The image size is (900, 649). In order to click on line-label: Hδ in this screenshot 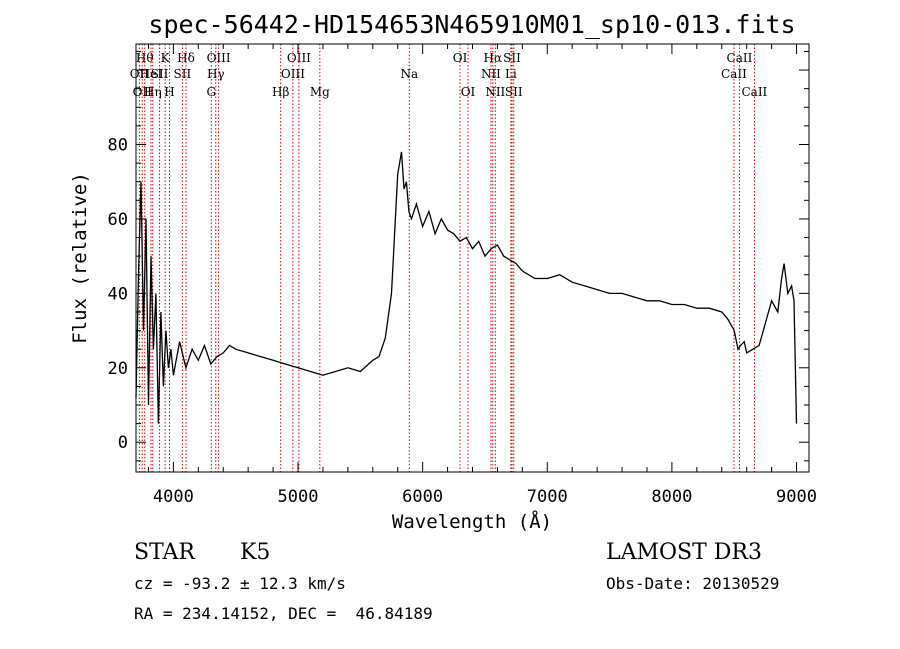, I will do `click(186, 58)`.